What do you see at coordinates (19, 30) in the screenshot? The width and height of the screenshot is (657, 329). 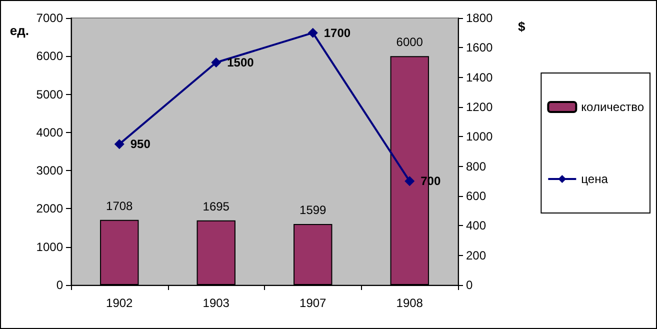 I see `y-axis-title: ед.` at bounding box center [19, 30].